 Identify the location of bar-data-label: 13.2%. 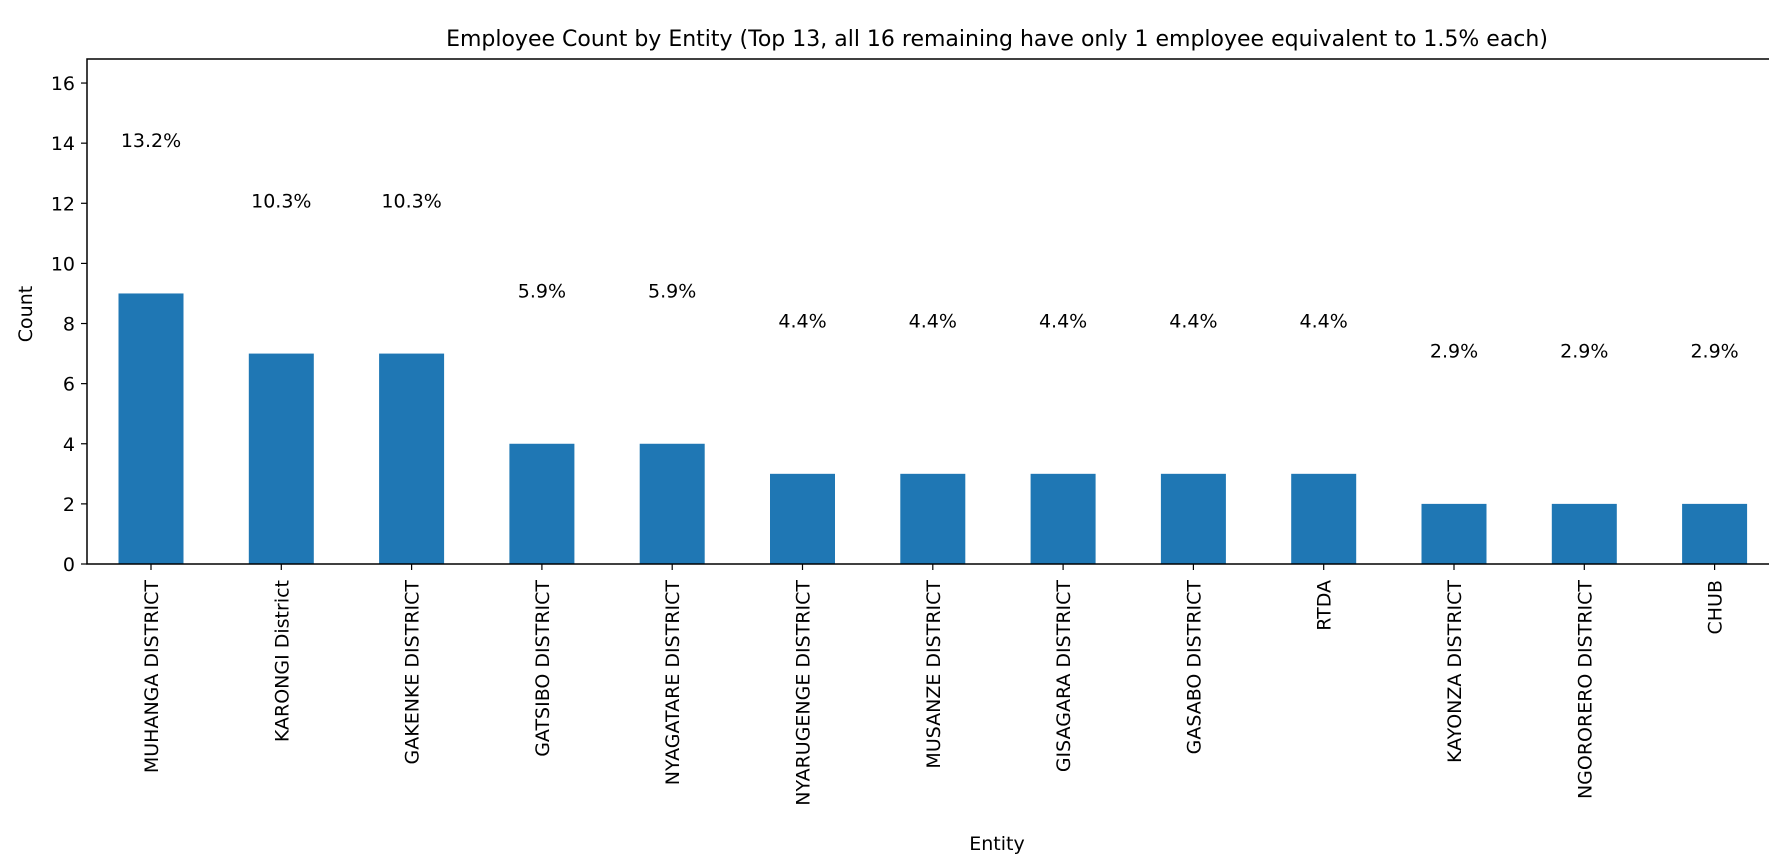
(151, 141).